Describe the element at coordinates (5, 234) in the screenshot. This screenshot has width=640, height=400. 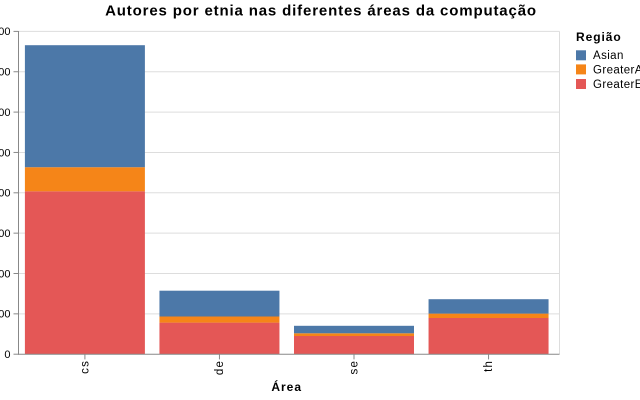
I see `svg-text: 3000` at that location.